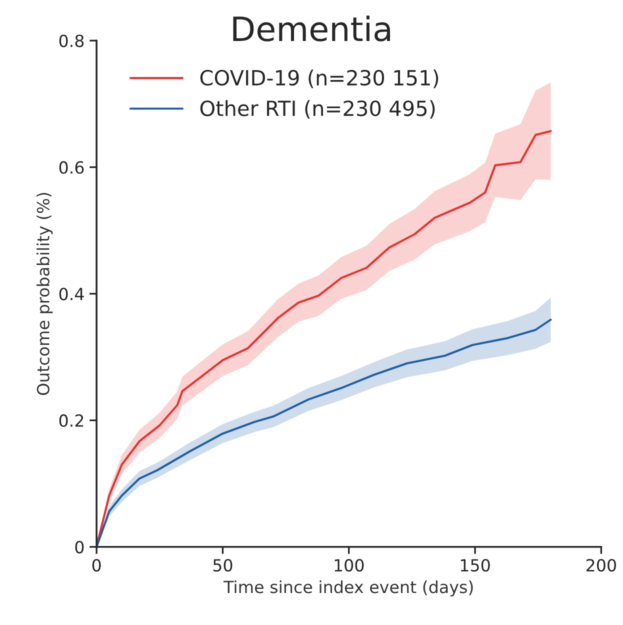 The width and height of the screenshot is (623, 625). What do you see at coordinates (317, 109) in the screenshot?
I see `legend-label: Other RTI (n=230 495)` at bounding box center [317, 109].